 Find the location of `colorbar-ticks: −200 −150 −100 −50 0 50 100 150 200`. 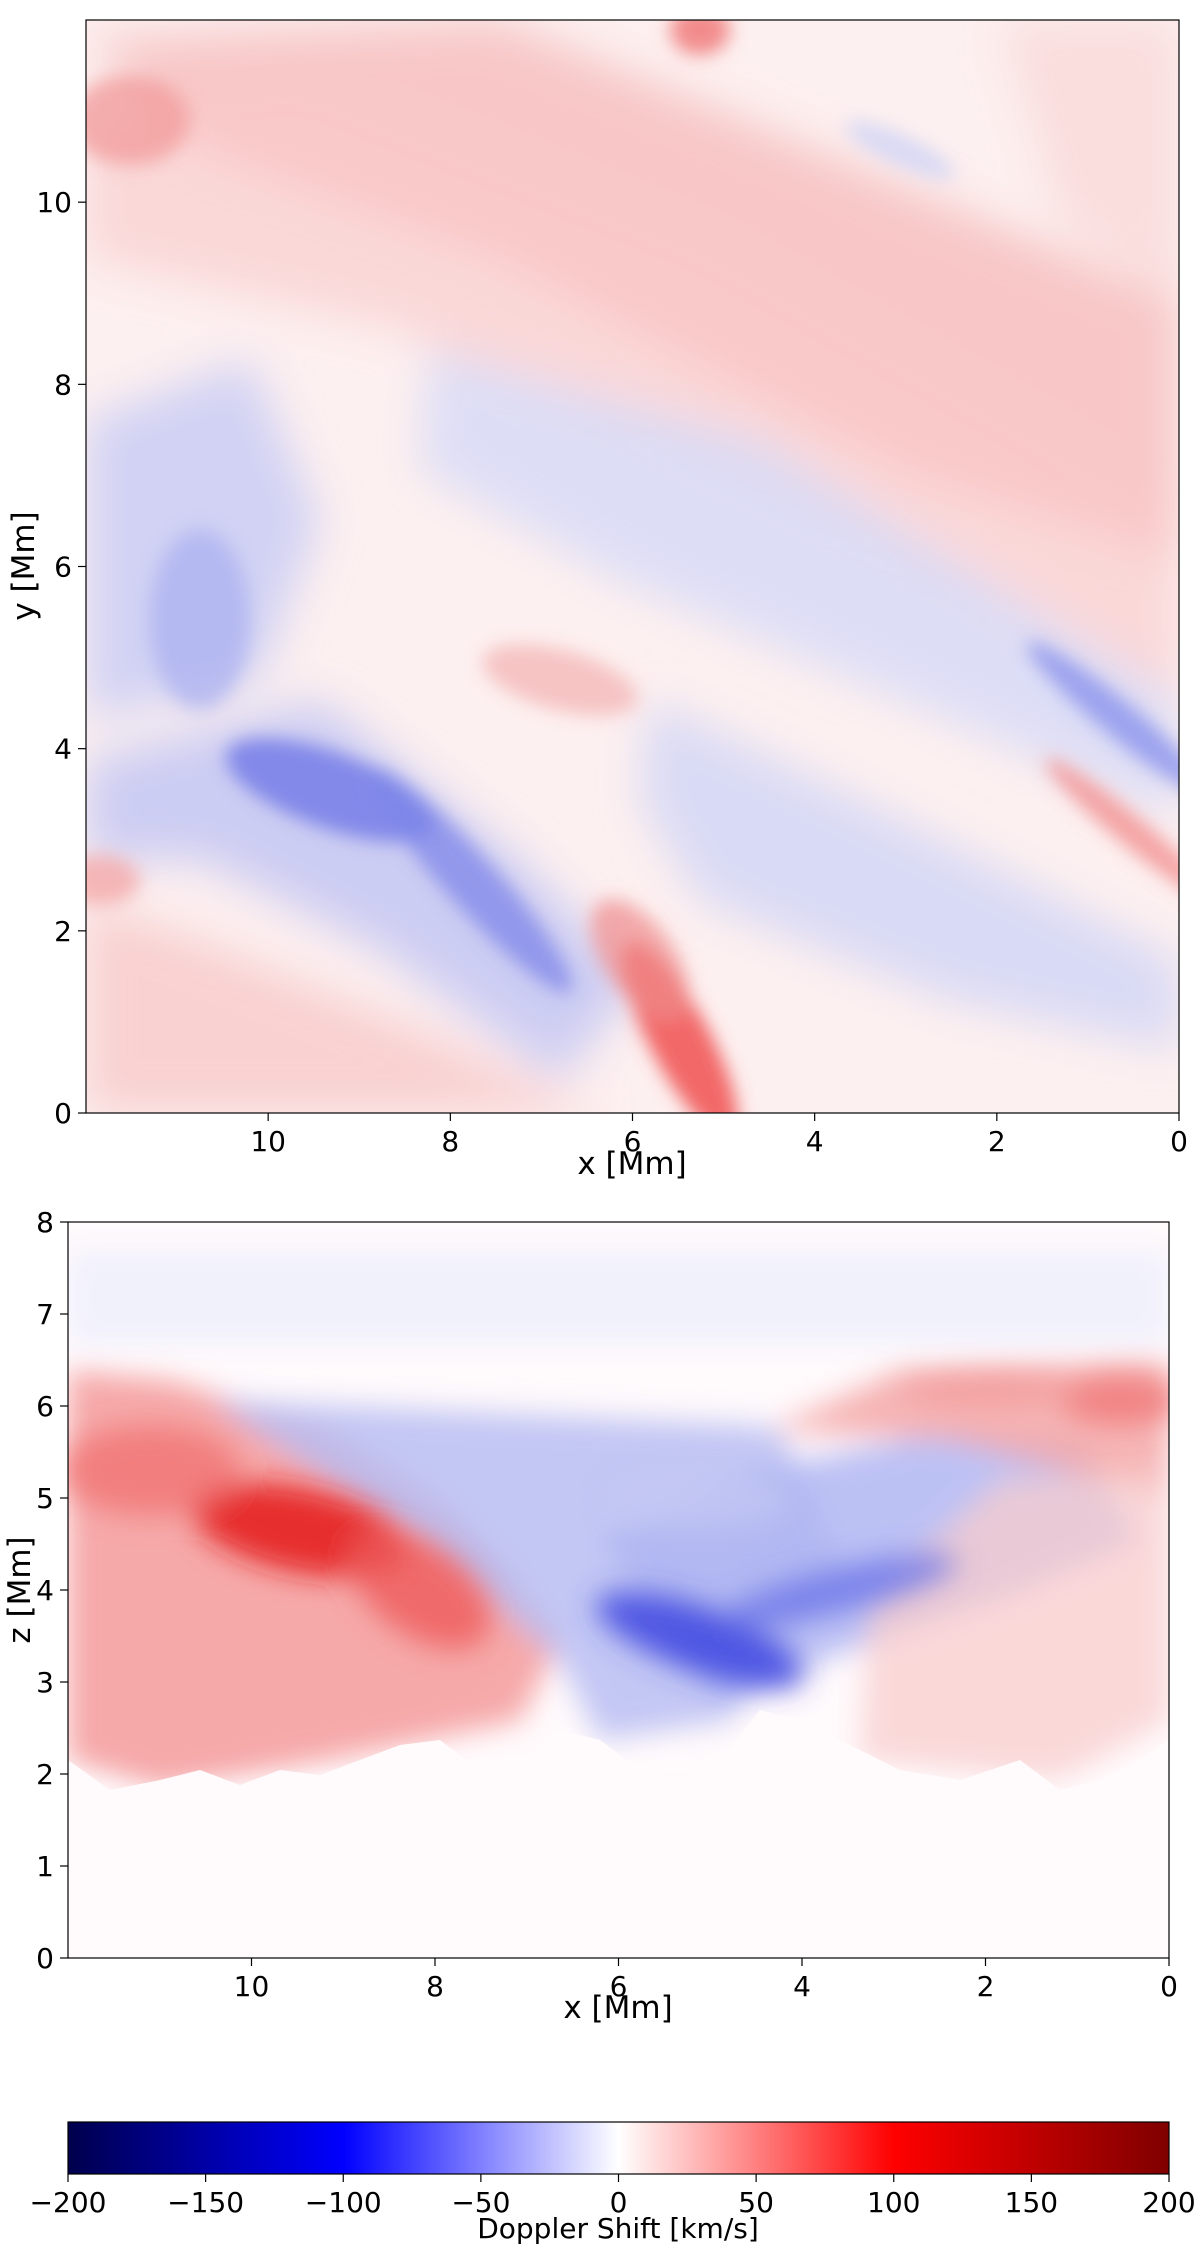

colorbar-ticks: −200 −150 −100 −50 0 50 100 150 200 is located at coordinates (613, 2196).